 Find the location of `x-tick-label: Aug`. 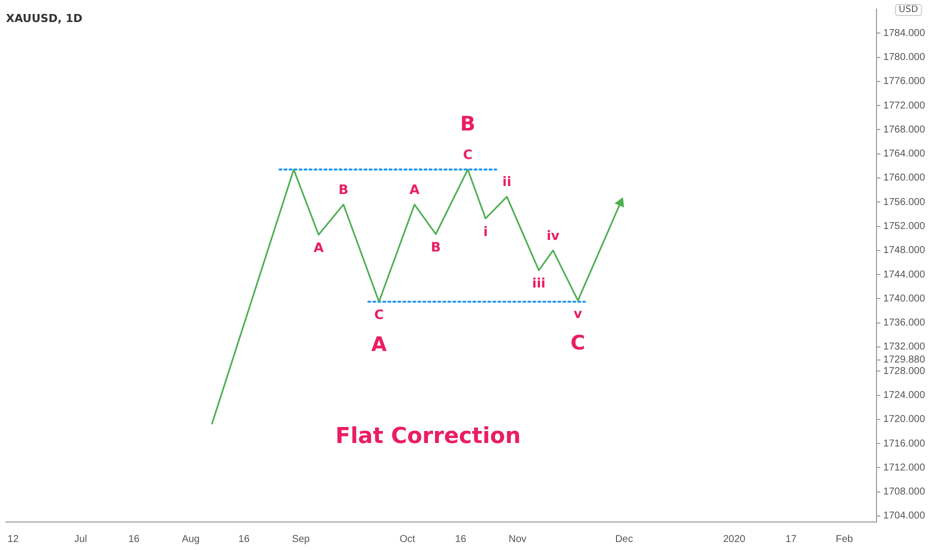

x-tick-label: Aug is located at coordinates (191, 539).